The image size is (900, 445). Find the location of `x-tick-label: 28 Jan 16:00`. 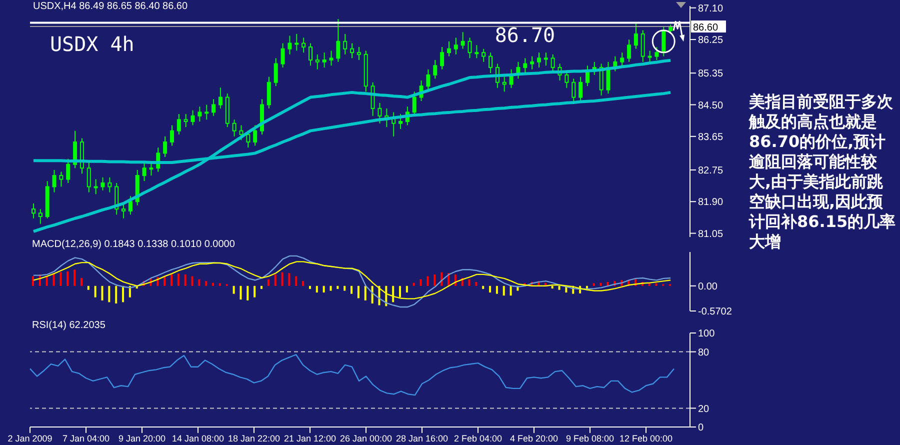

x-tick-label: 28 Jan 16:00 is located at coordinates (422, 438).